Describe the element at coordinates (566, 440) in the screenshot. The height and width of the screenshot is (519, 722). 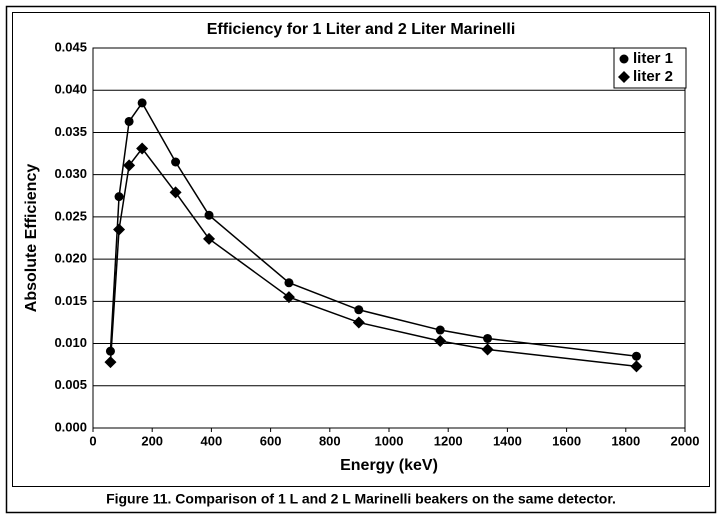
I see `x-tick-label: 1600` at that location.